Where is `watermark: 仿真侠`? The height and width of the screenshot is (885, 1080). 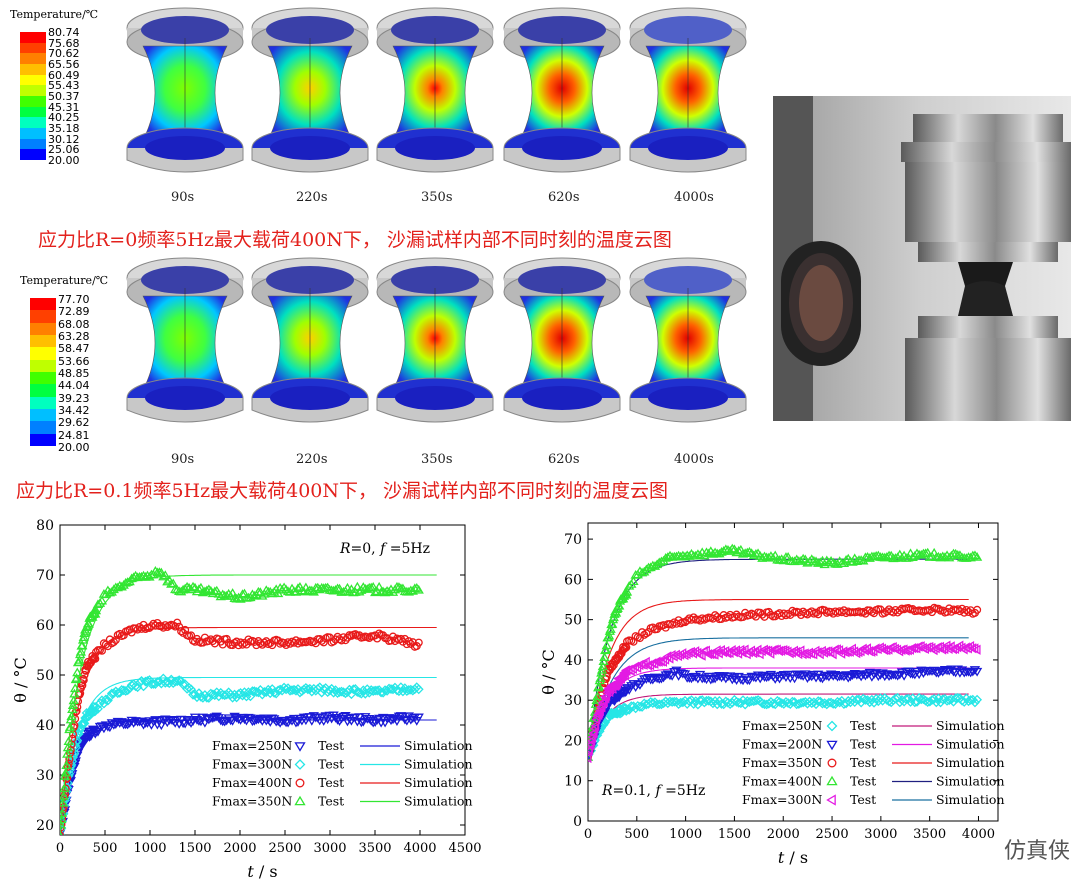
watermark: 仿真侠 is located at coordinates (1036, 851).